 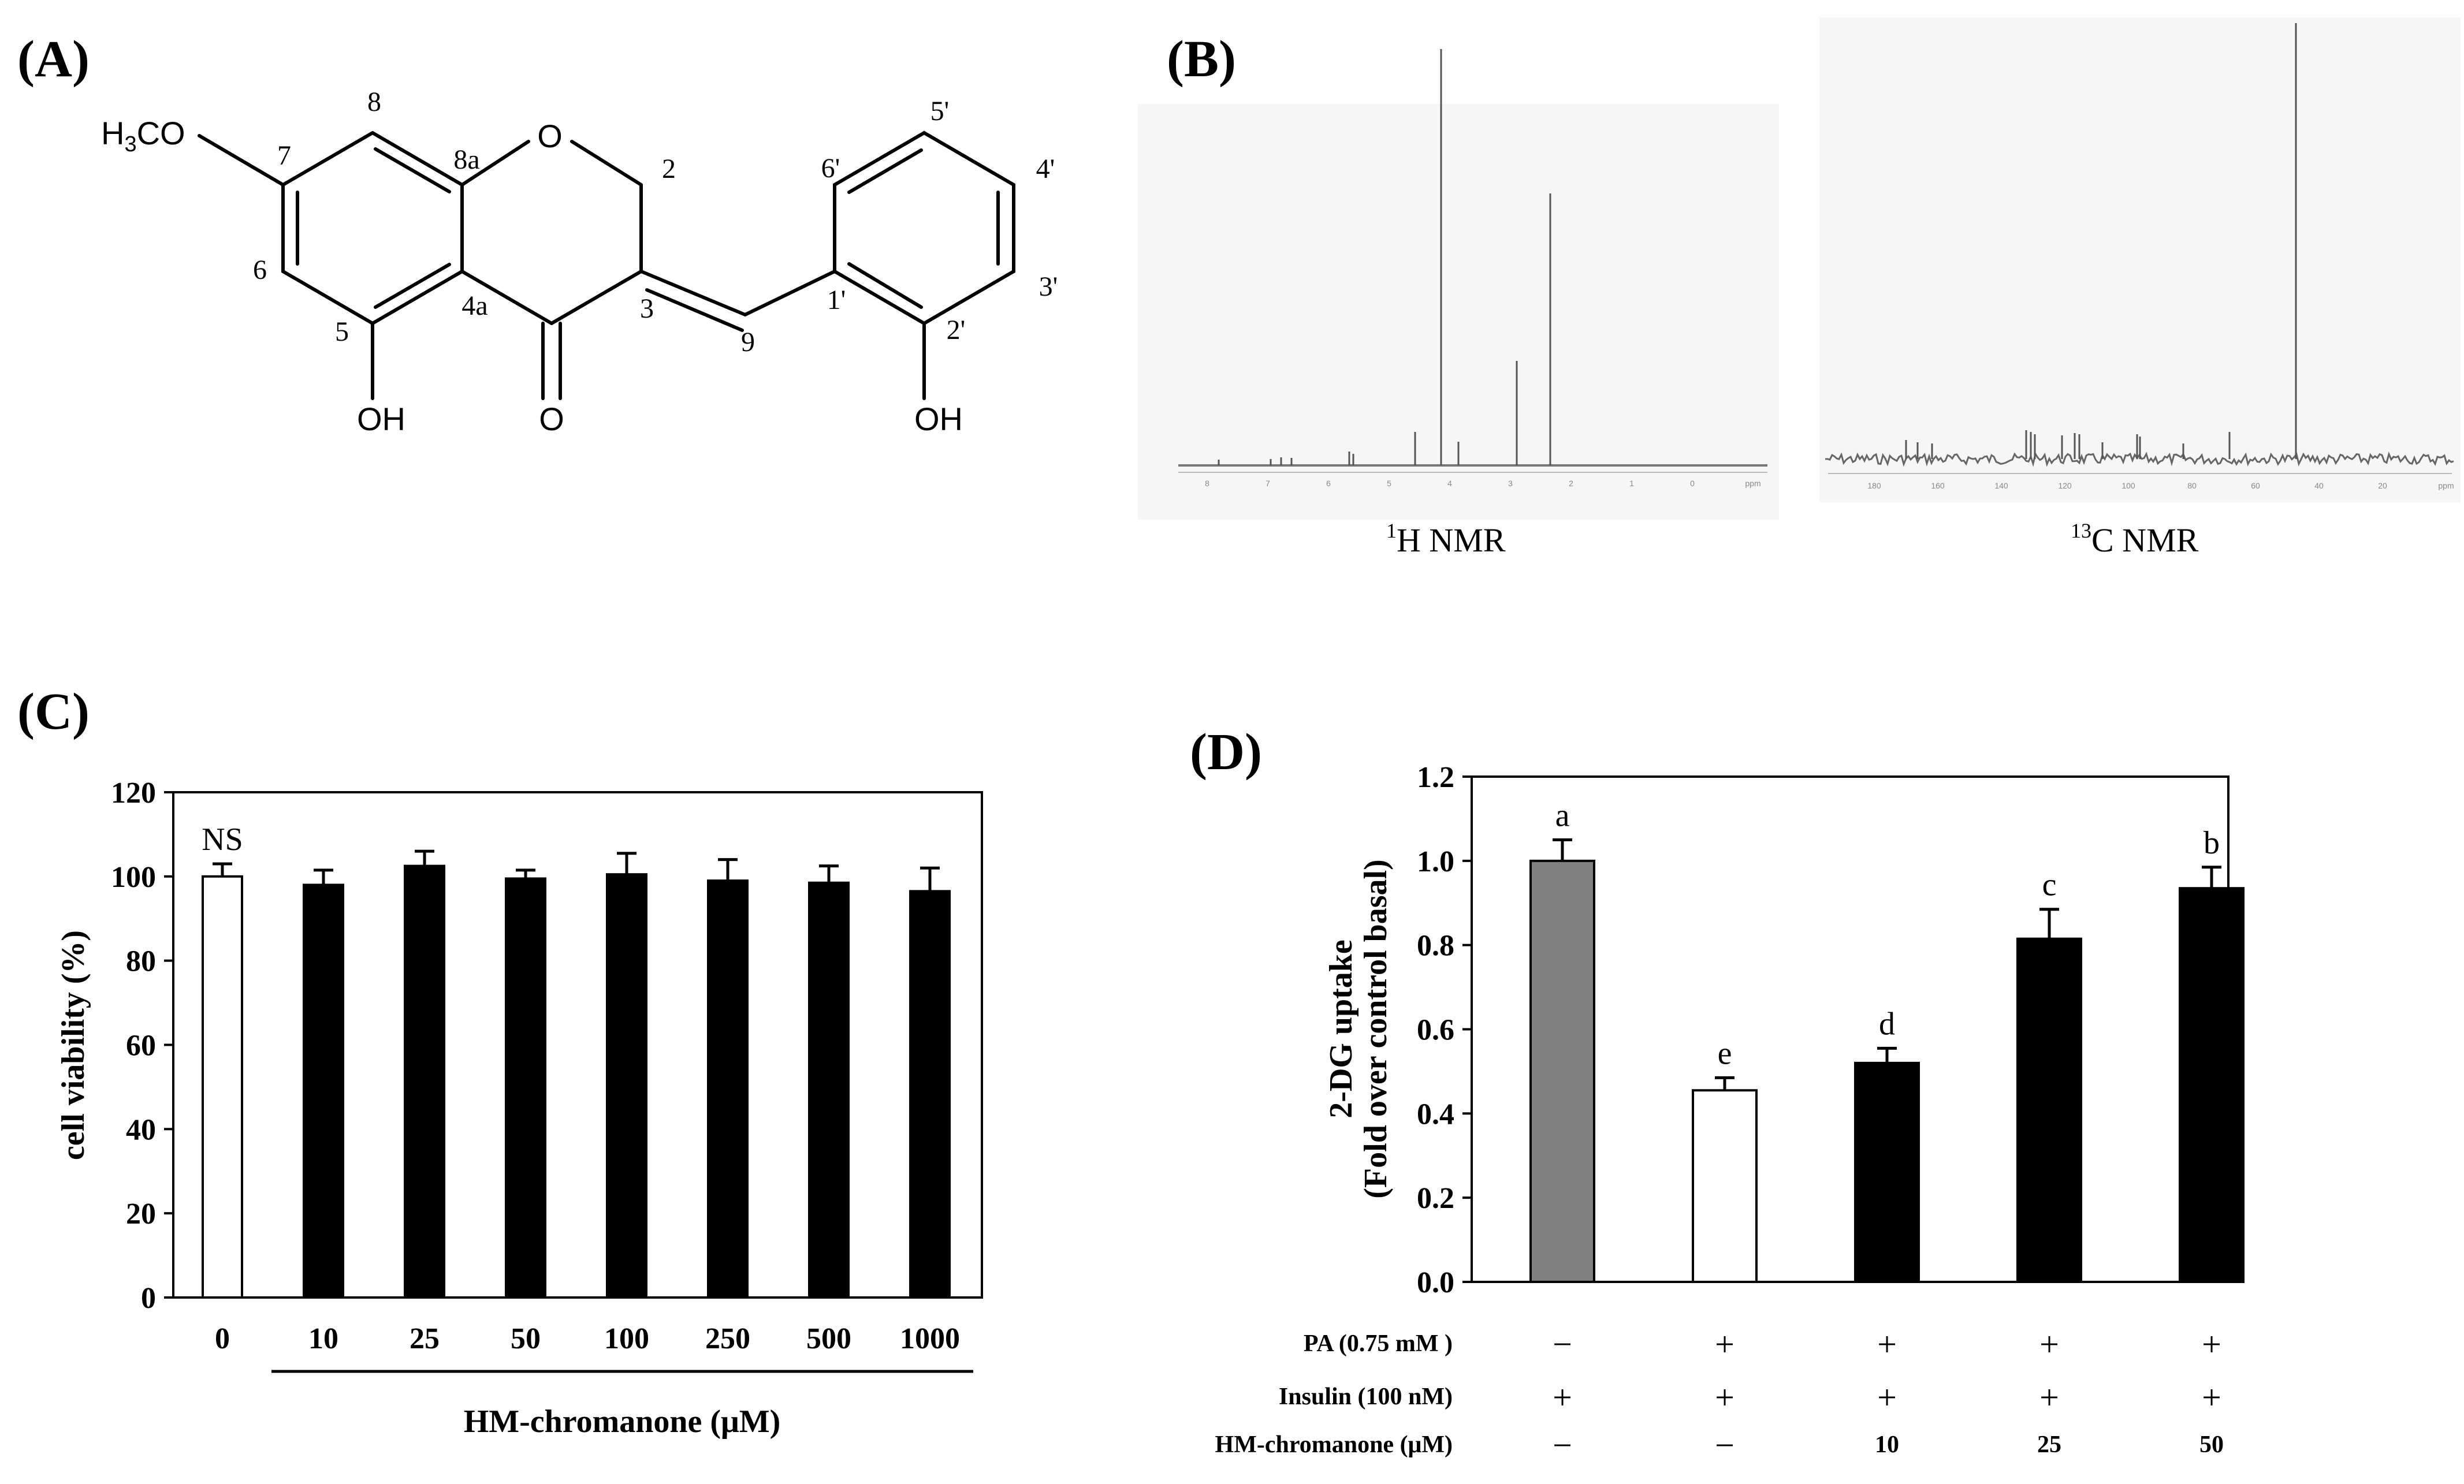 What do you see at coordinates (506, 297) in the screenshot?
I see `bond-c4-c4a` at bounding box center [506, 297].